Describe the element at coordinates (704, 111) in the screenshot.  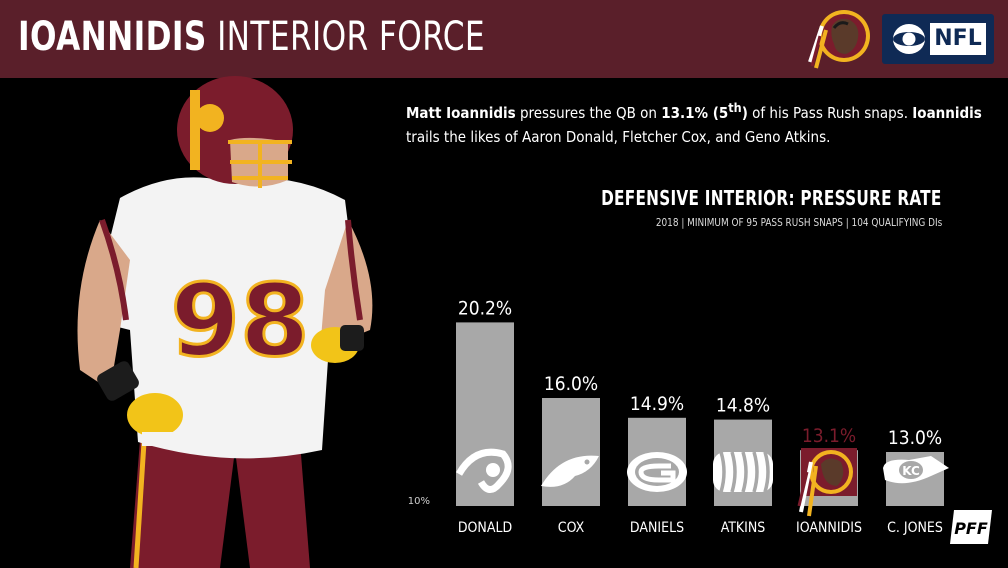
I see `desc-stat: 13.1% (5th)` at that location.